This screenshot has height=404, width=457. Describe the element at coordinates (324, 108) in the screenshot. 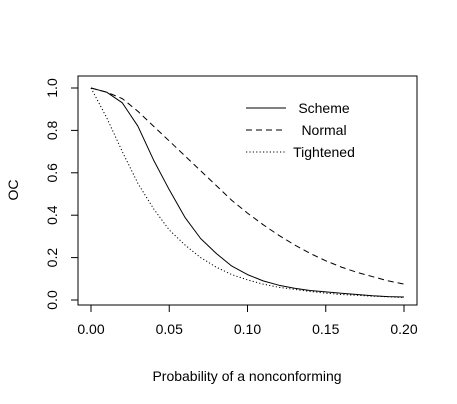

I see `legend-label-scheme: Scheme` at that location.